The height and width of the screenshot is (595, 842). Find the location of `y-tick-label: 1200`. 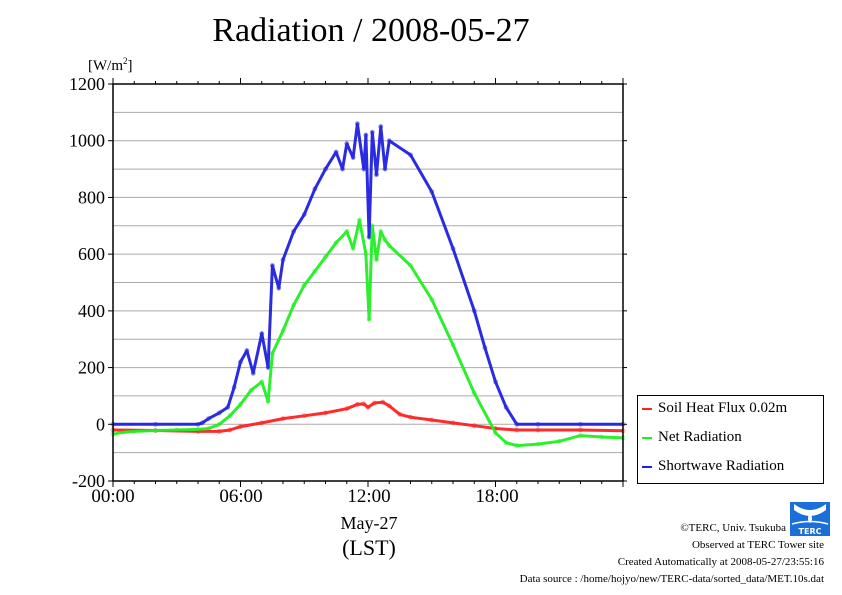

y-tick-label: 1200 is located at coordinates (87, 84).